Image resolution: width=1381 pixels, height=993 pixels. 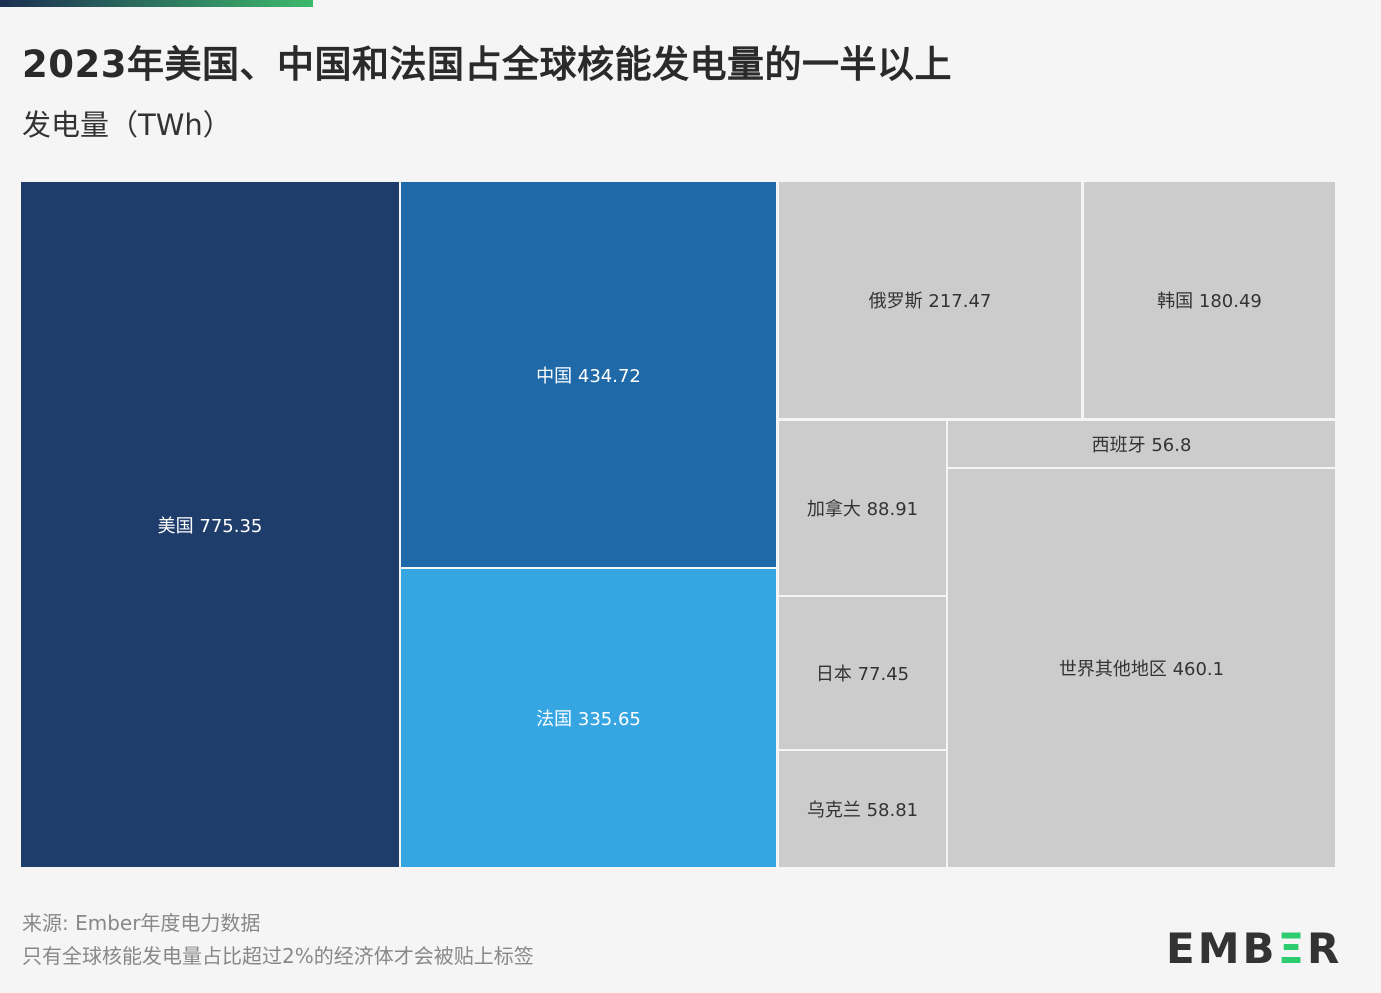 I want to click on treemap-cell-2: 法国 335.65, so click(x=588, y=718).